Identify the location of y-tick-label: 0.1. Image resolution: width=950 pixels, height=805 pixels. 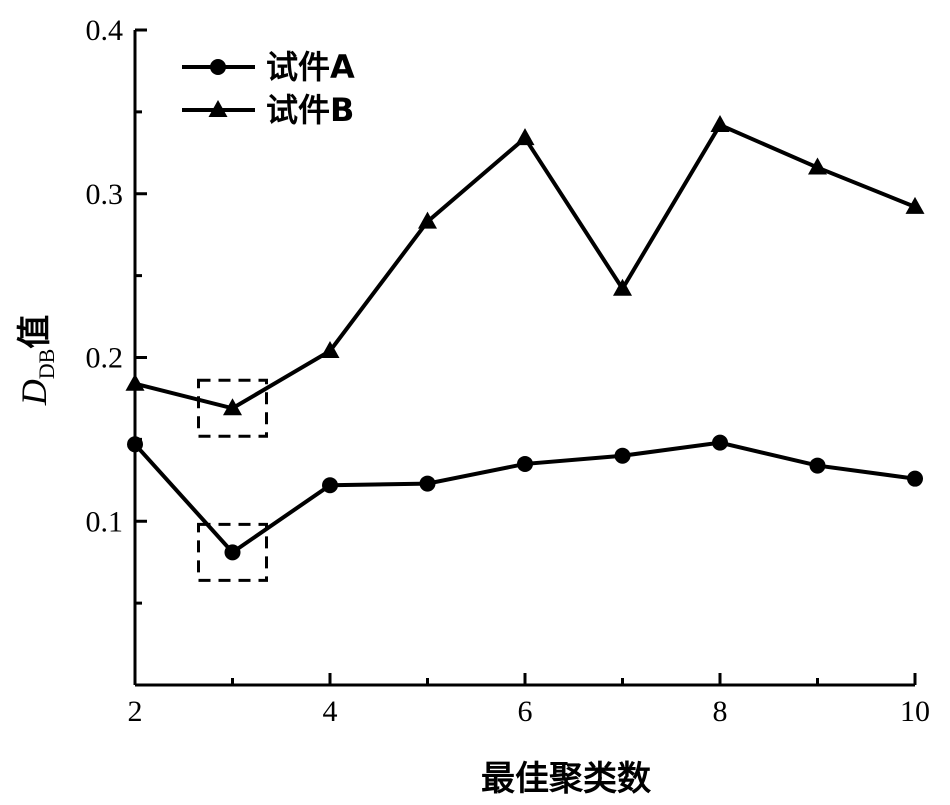
(105, 521).